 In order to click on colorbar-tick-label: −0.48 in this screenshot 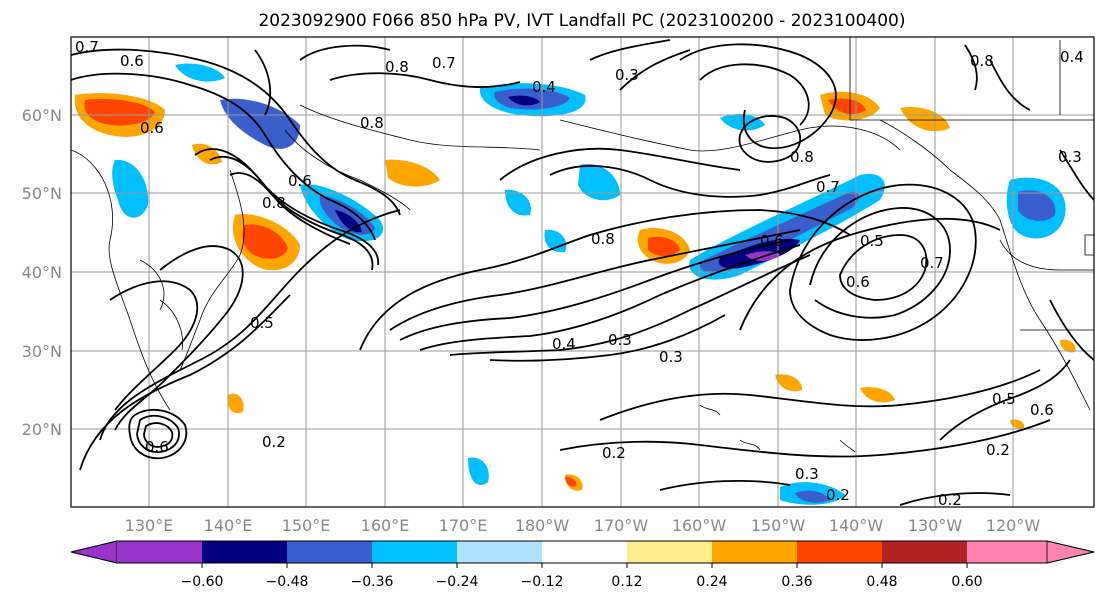, I will do `click(287, 582)`.